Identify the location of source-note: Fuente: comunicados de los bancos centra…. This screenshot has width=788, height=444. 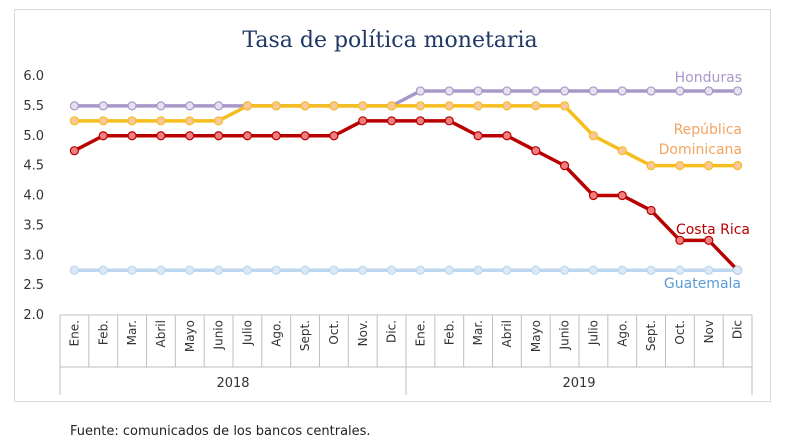
(220, 431).